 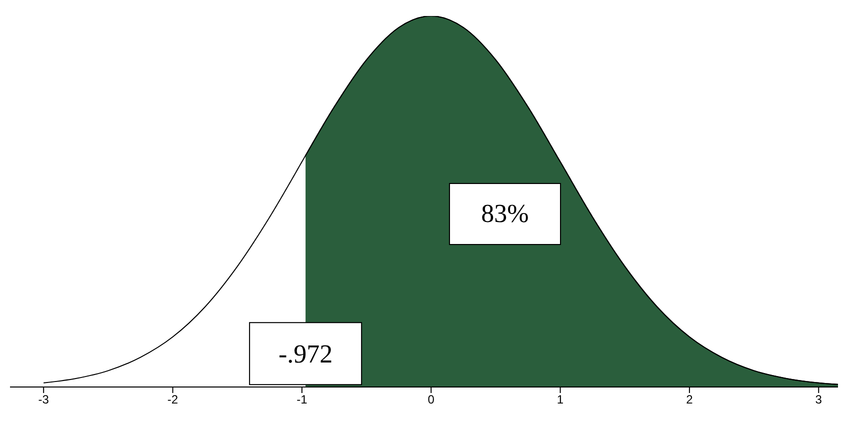 What do you see at coordinates (560, 399) in the screenshot?
I see `x-tick-label: 1` at bounding box center [560, 399].